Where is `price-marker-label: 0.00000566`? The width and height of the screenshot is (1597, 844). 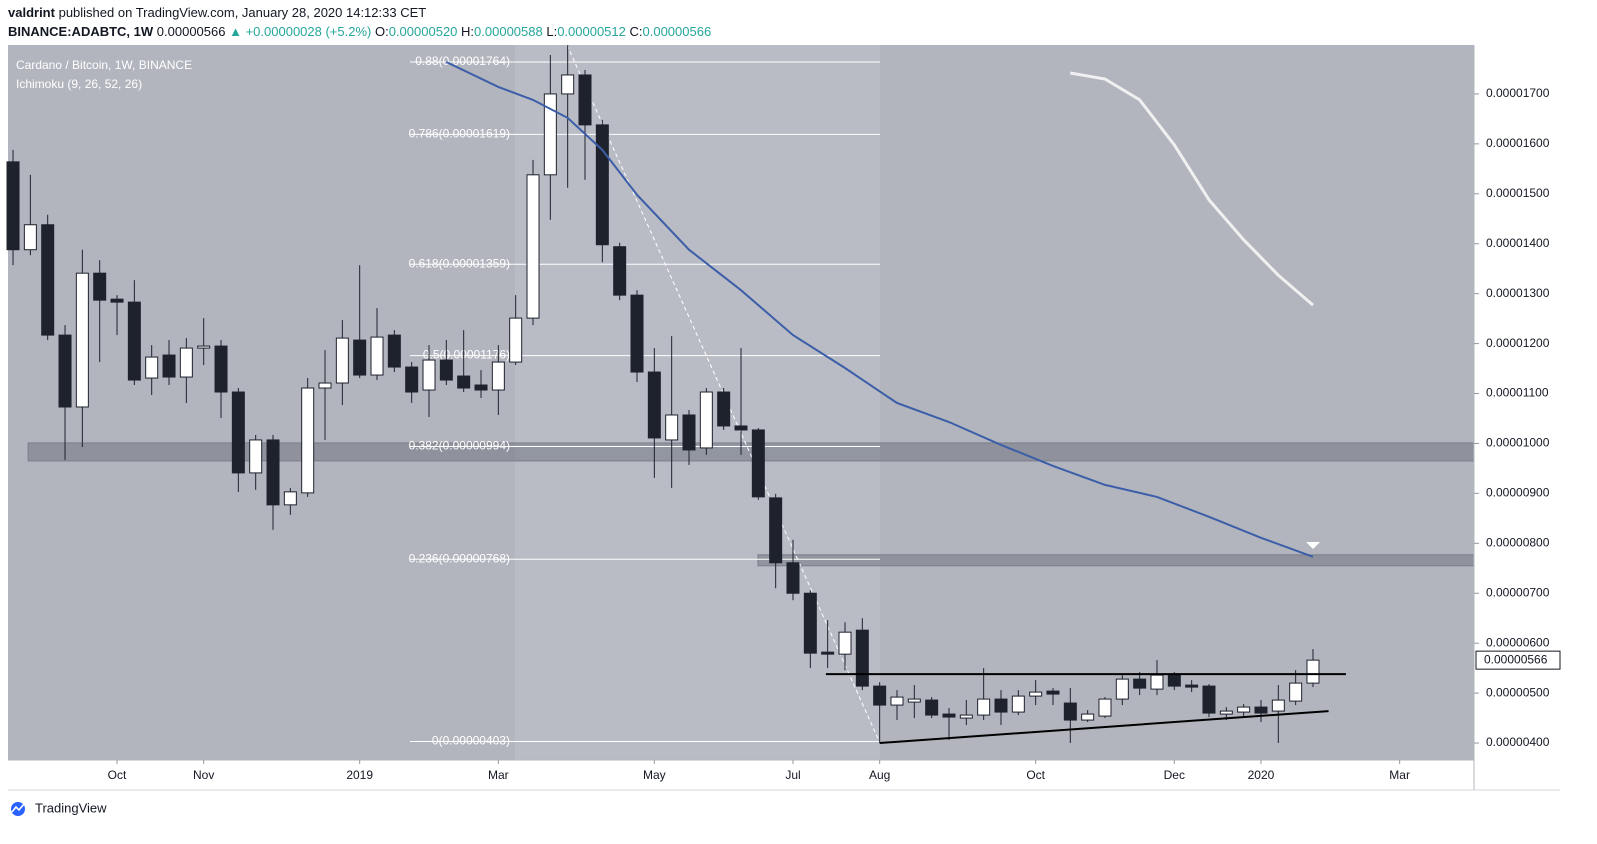
price-marker-label: 0.00000566 is located at coordinates (1516, 659).